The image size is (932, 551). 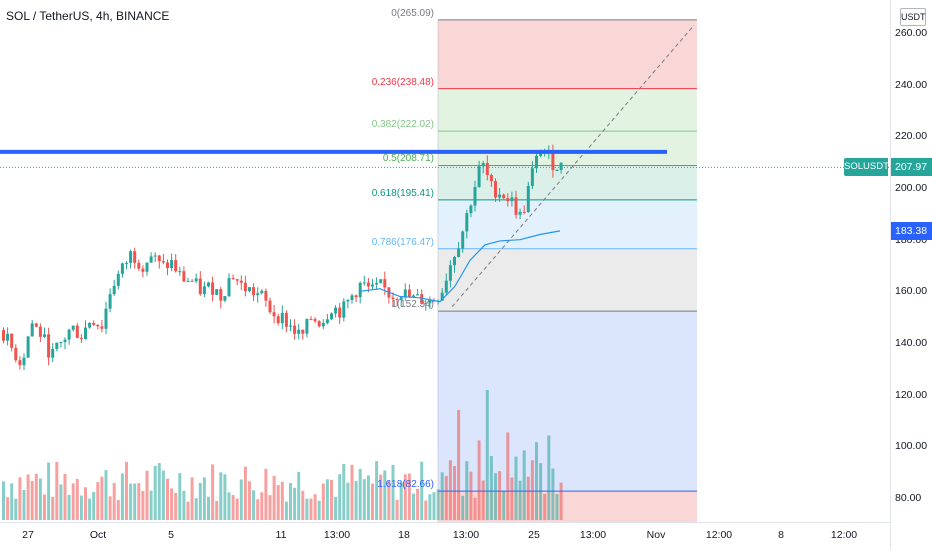 What do you see at coordinates (911, 136) in the screenshot?
I see `price-tick-label: 220.00` at bounding box center [911, 136].